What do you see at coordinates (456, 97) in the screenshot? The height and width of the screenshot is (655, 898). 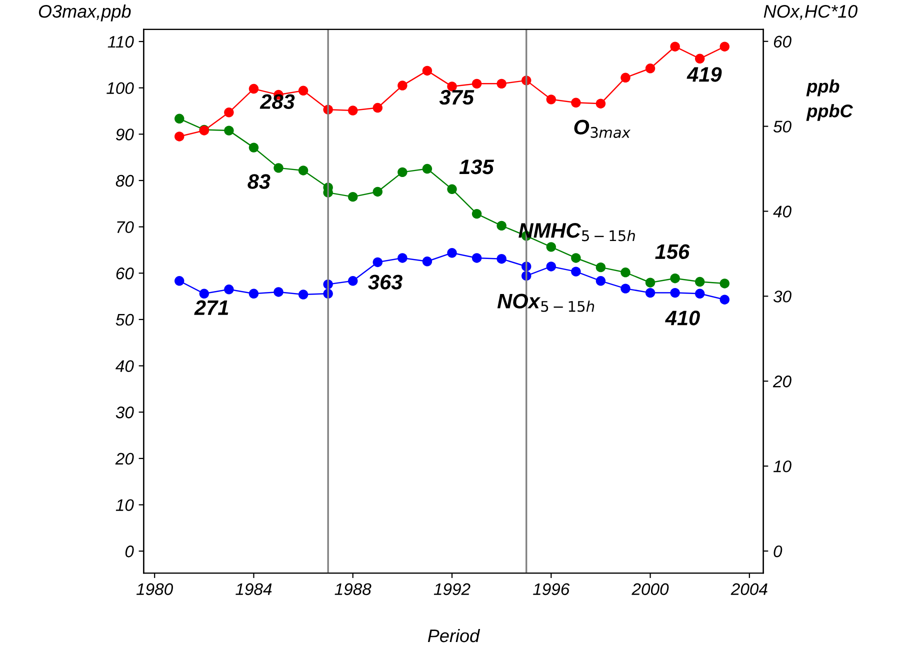 I see `annotation: 375` at bounding box center [456, 97].